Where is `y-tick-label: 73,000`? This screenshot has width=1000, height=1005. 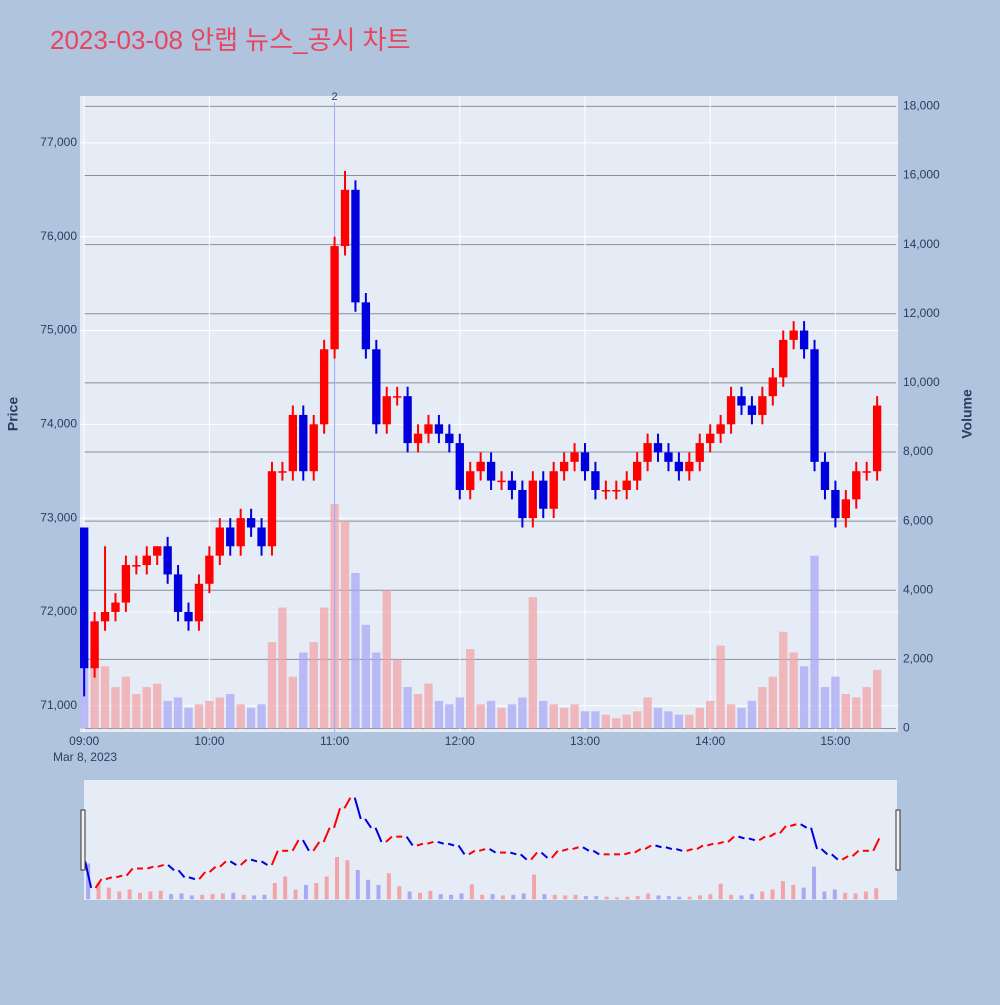
y-tick-label: 73,000 is located at coordinates (58, 517).